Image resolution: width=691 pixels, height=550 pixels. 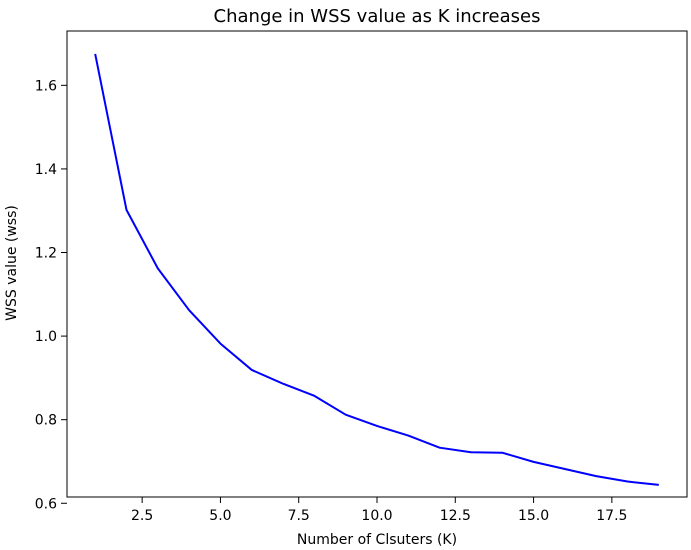 I want to click on x-axis-ticks: 2.5 5.0 7.5 10.0 12.5 15.0 17.5, so click(x=379, y=510).